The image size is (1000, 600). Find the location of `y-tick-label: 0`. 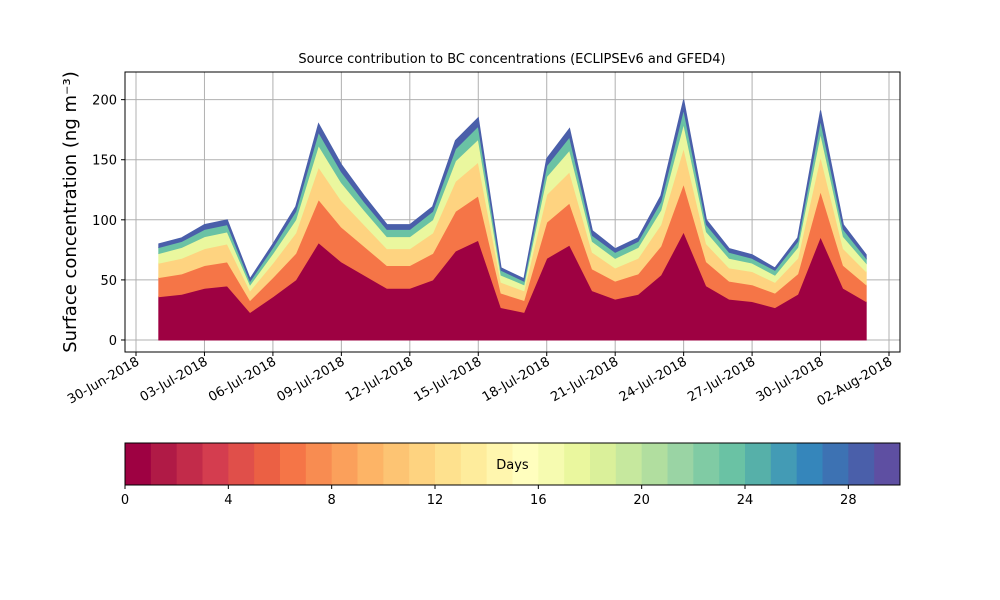

y-tick-label: 0 is located at coordinates (113, 341).